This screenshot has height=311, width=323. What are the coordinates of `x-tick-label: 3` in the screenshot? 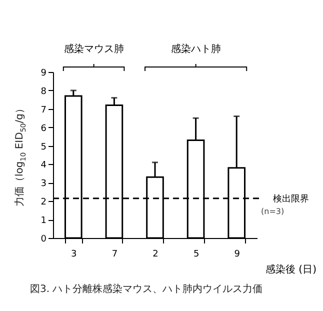 It's located at (74, 255).